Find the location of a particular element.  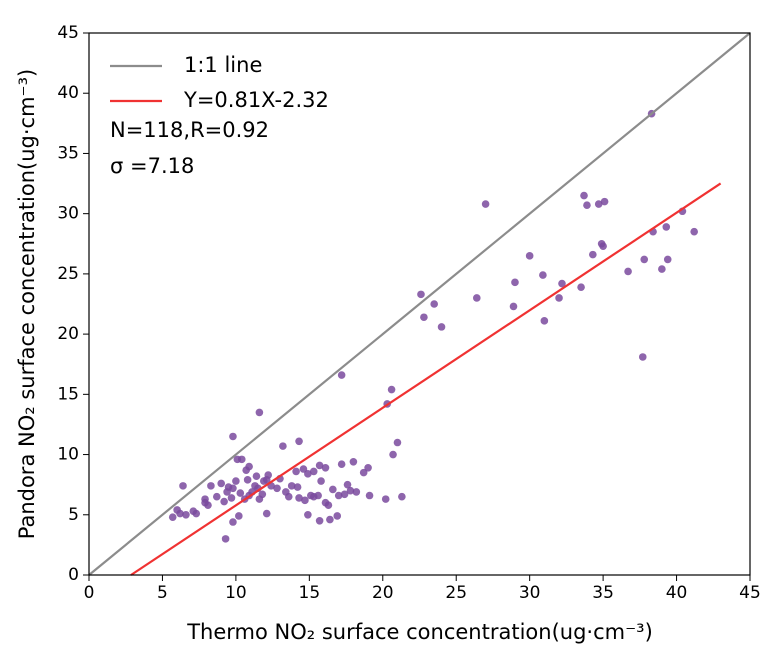

y-tick-label: 10 is located at coordinates (68, 455).